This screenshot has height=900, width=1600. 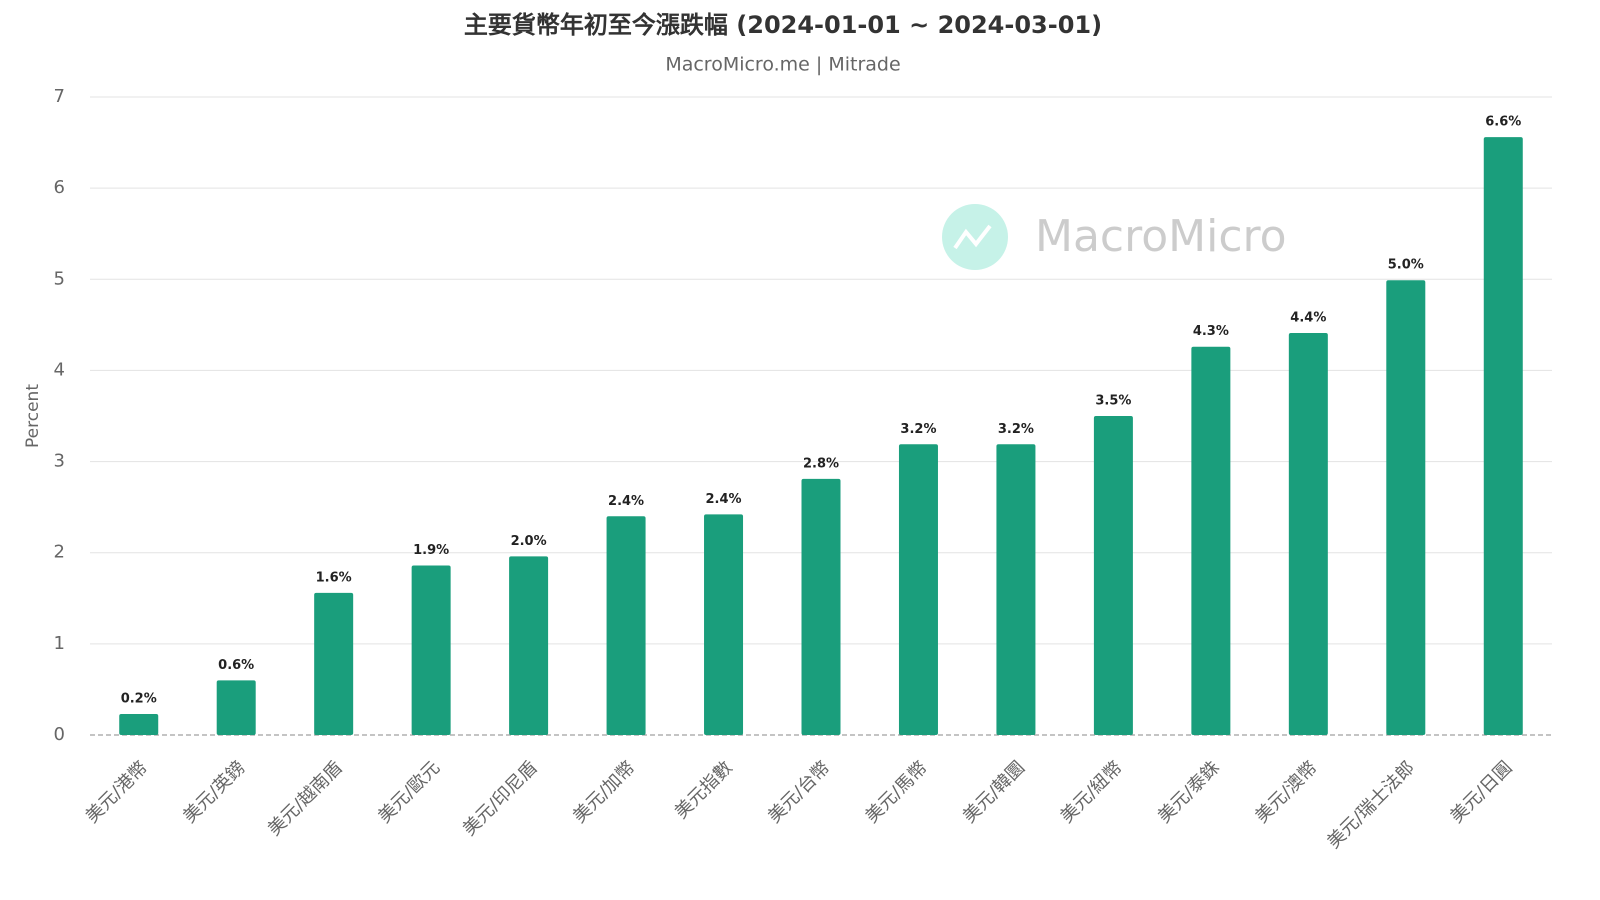 I want to click on y-tick-label: 5, so click(x=59, y=278).